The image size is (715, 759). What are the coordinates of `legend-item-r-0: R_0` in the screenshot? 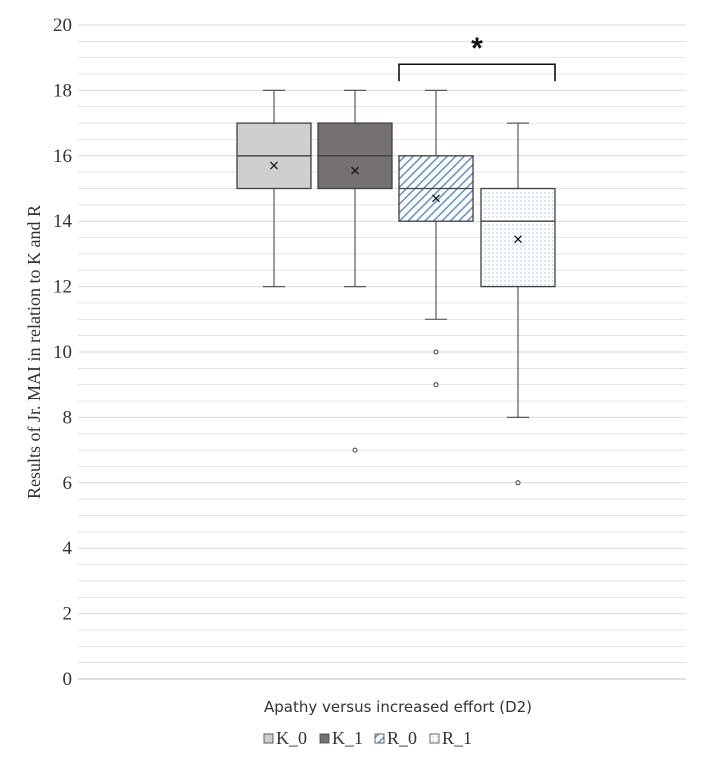 It's located at (395, 738).